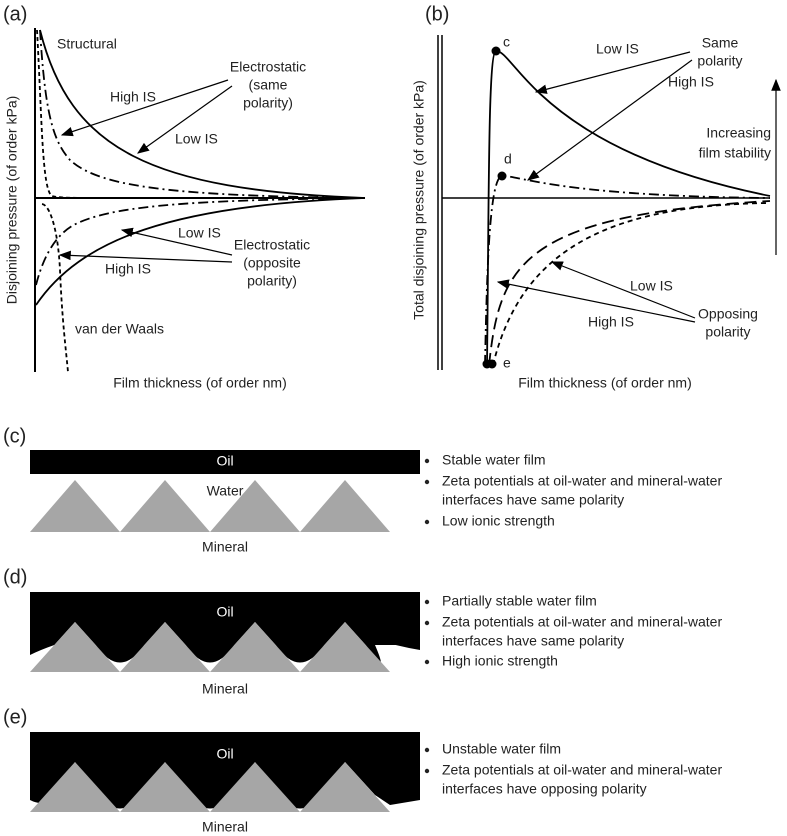  Describe the element at coordinates (14, 436) in the screenshot. I see `panel-label: (c)` at that location.